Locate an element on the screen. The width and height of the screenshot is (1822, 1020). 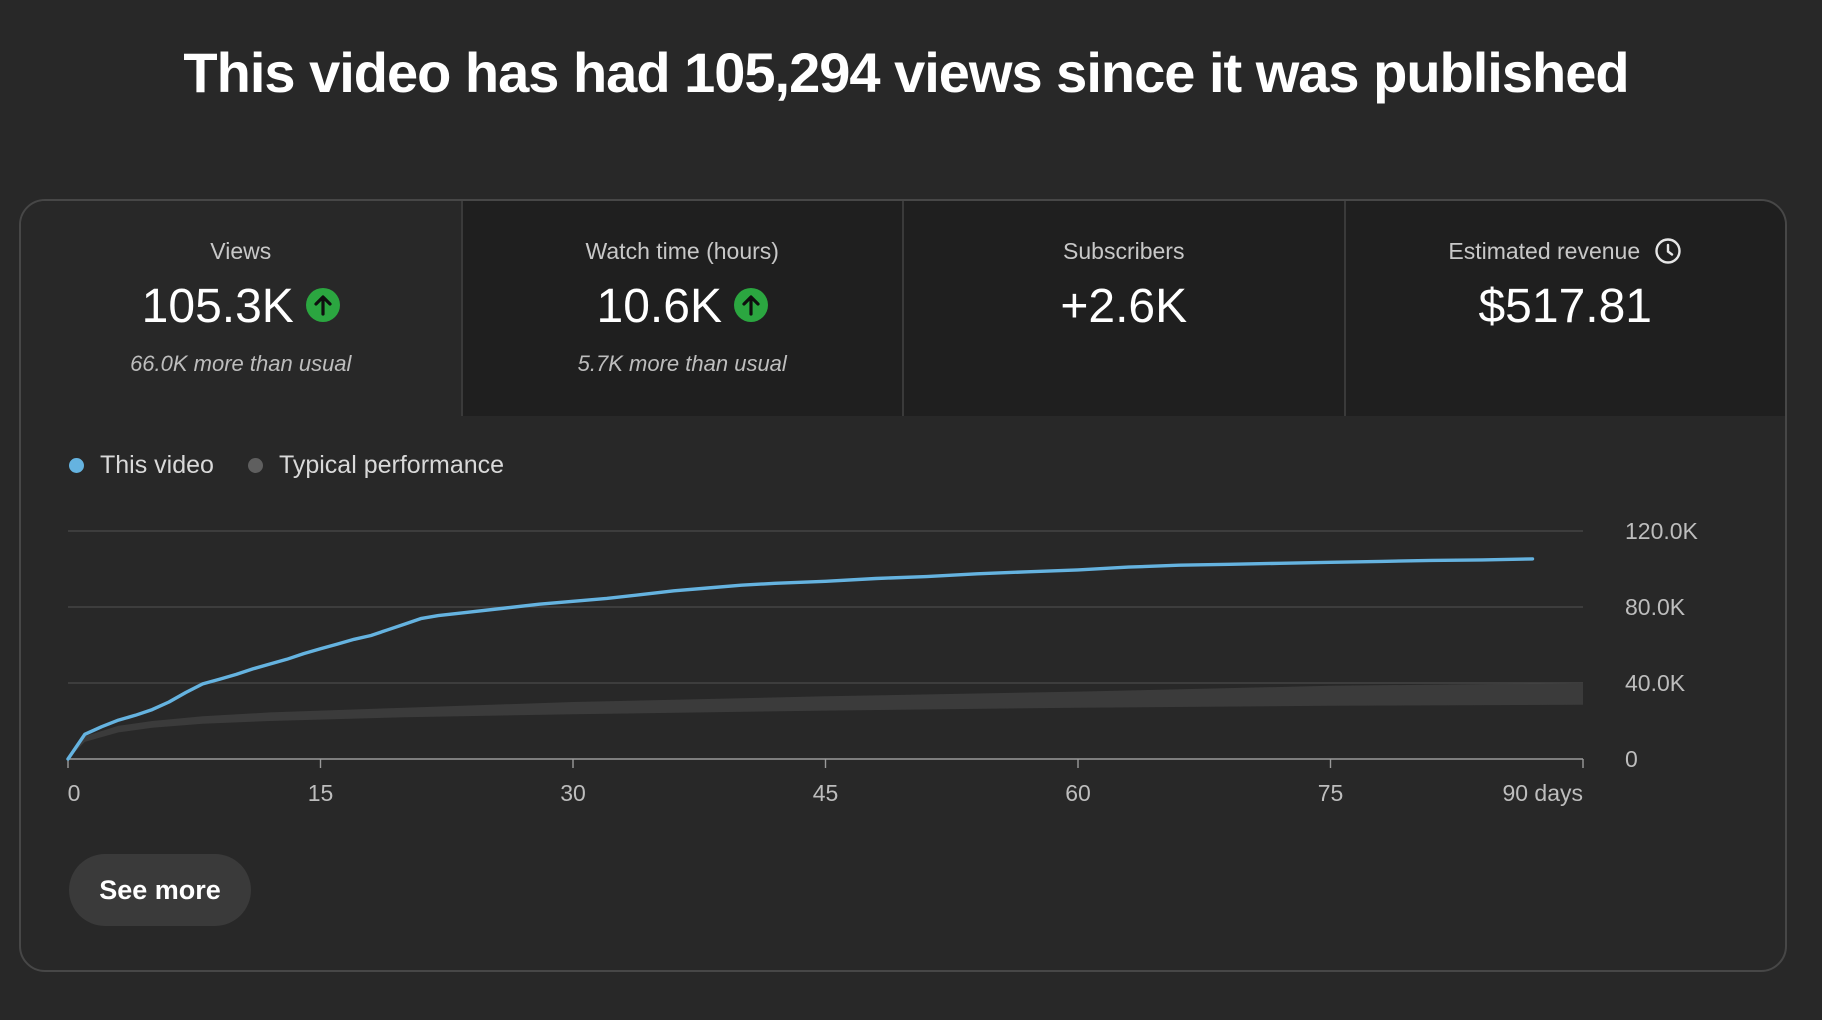
metric-value: +2.6K is located at coordinates (1124, 306).